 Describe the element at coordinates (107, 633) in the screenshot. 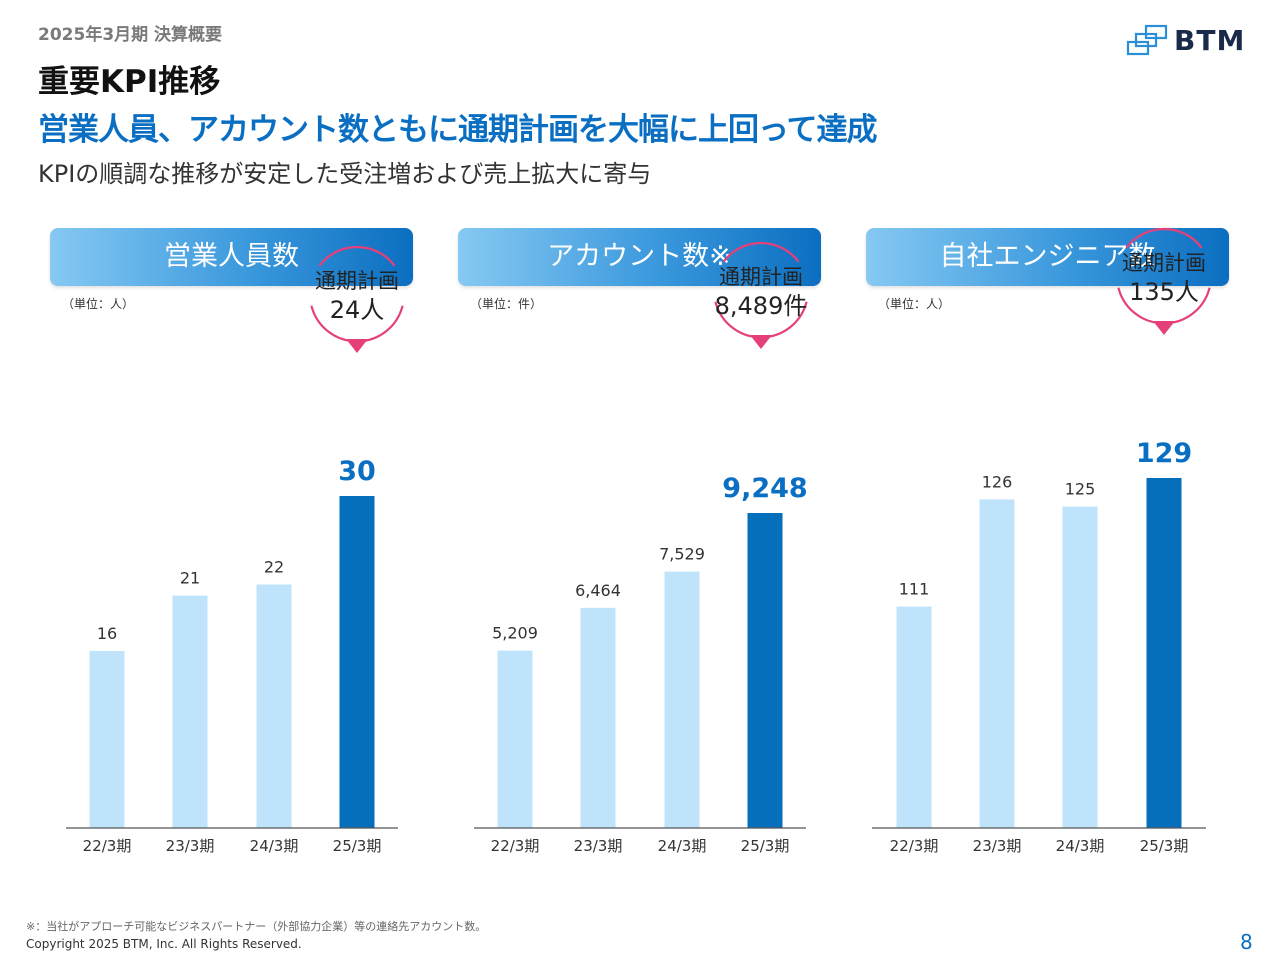

I see `value-label: 16` at that location.